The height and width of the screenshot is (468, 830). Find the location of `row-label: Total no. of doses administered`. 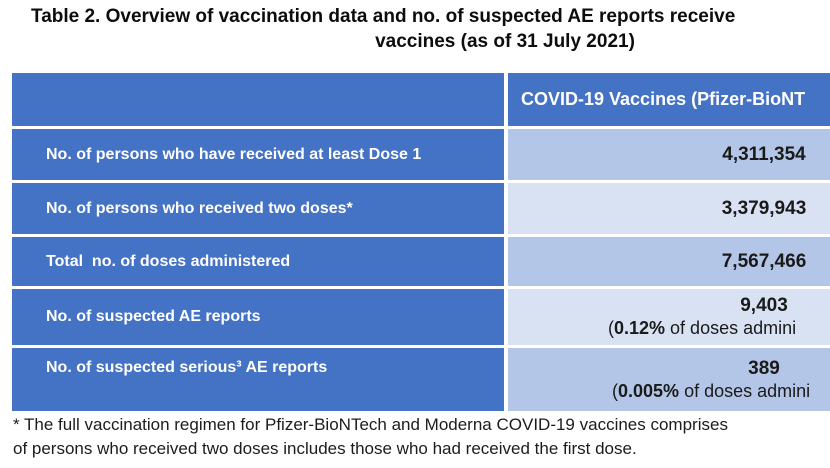

row-label: Total no. of doses administered is located at coordinates (258, 261).